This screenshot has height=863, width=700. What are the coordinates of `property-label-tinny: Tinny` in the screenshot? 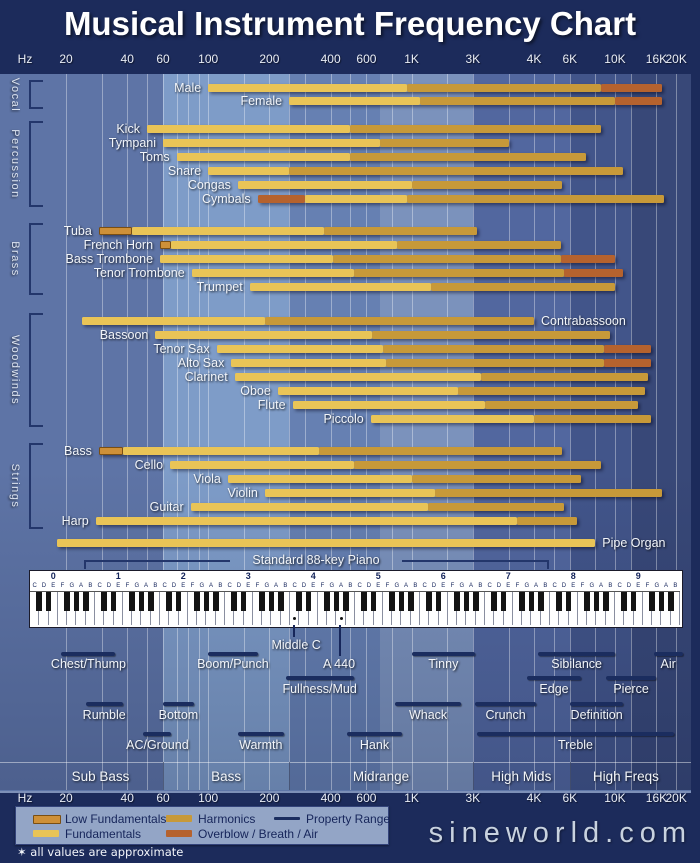 It's located at (443, 664).